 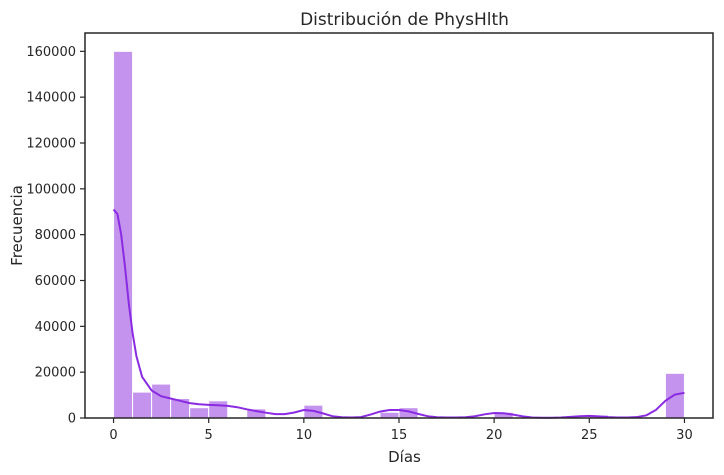 What do you see at coordinates (113, 435) in the screenshot?
I see `x-tick-label-0: 0` at bounding box center [113, 435].